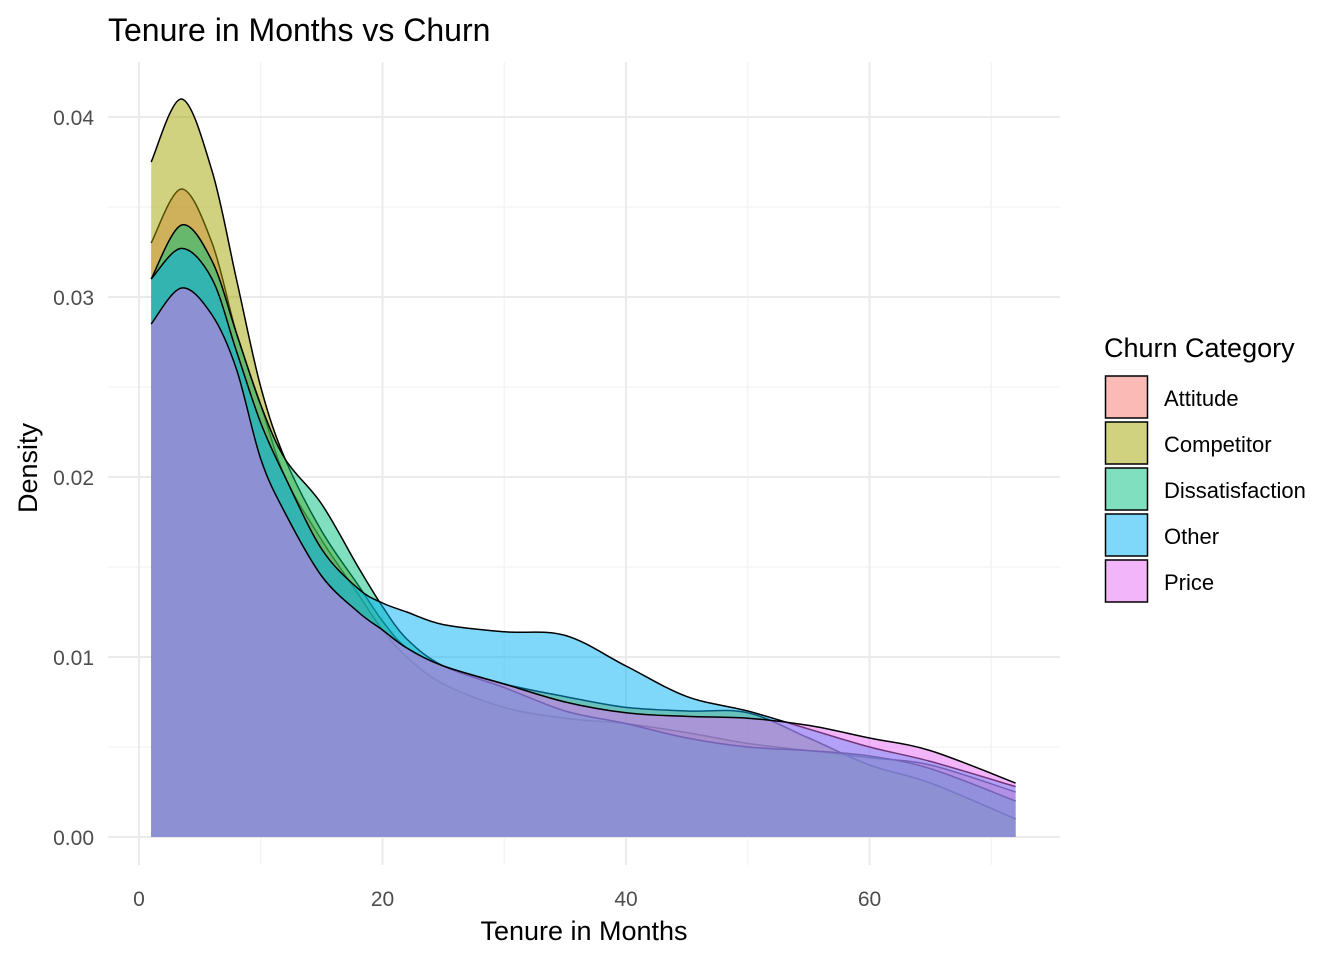 This screenshot has width=1344, height=965. Describe the element at coordinates (139, 899) in the screenshot. I see `x-tick-label: 0` at that location.